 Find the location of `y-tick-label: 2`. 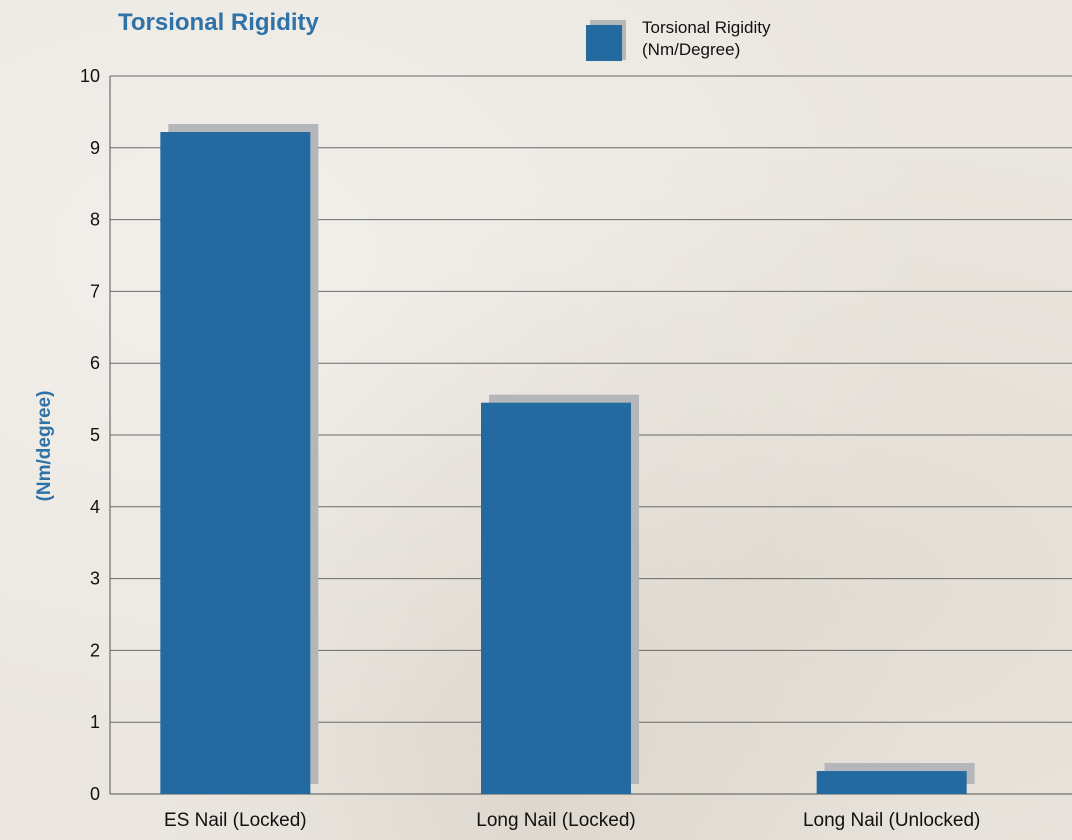

y-tick-label: 2 is located at coordinates (95, 650).